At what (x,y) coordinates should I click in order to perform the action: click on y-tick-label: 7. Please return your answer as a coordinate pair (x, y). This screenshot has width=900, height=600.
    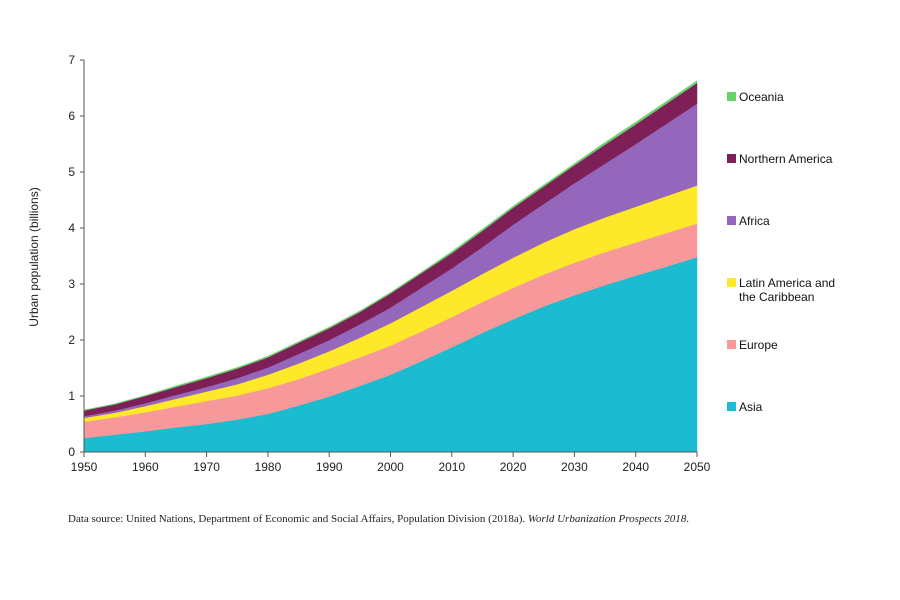
    Looking at the image, I should click on (71, 60).